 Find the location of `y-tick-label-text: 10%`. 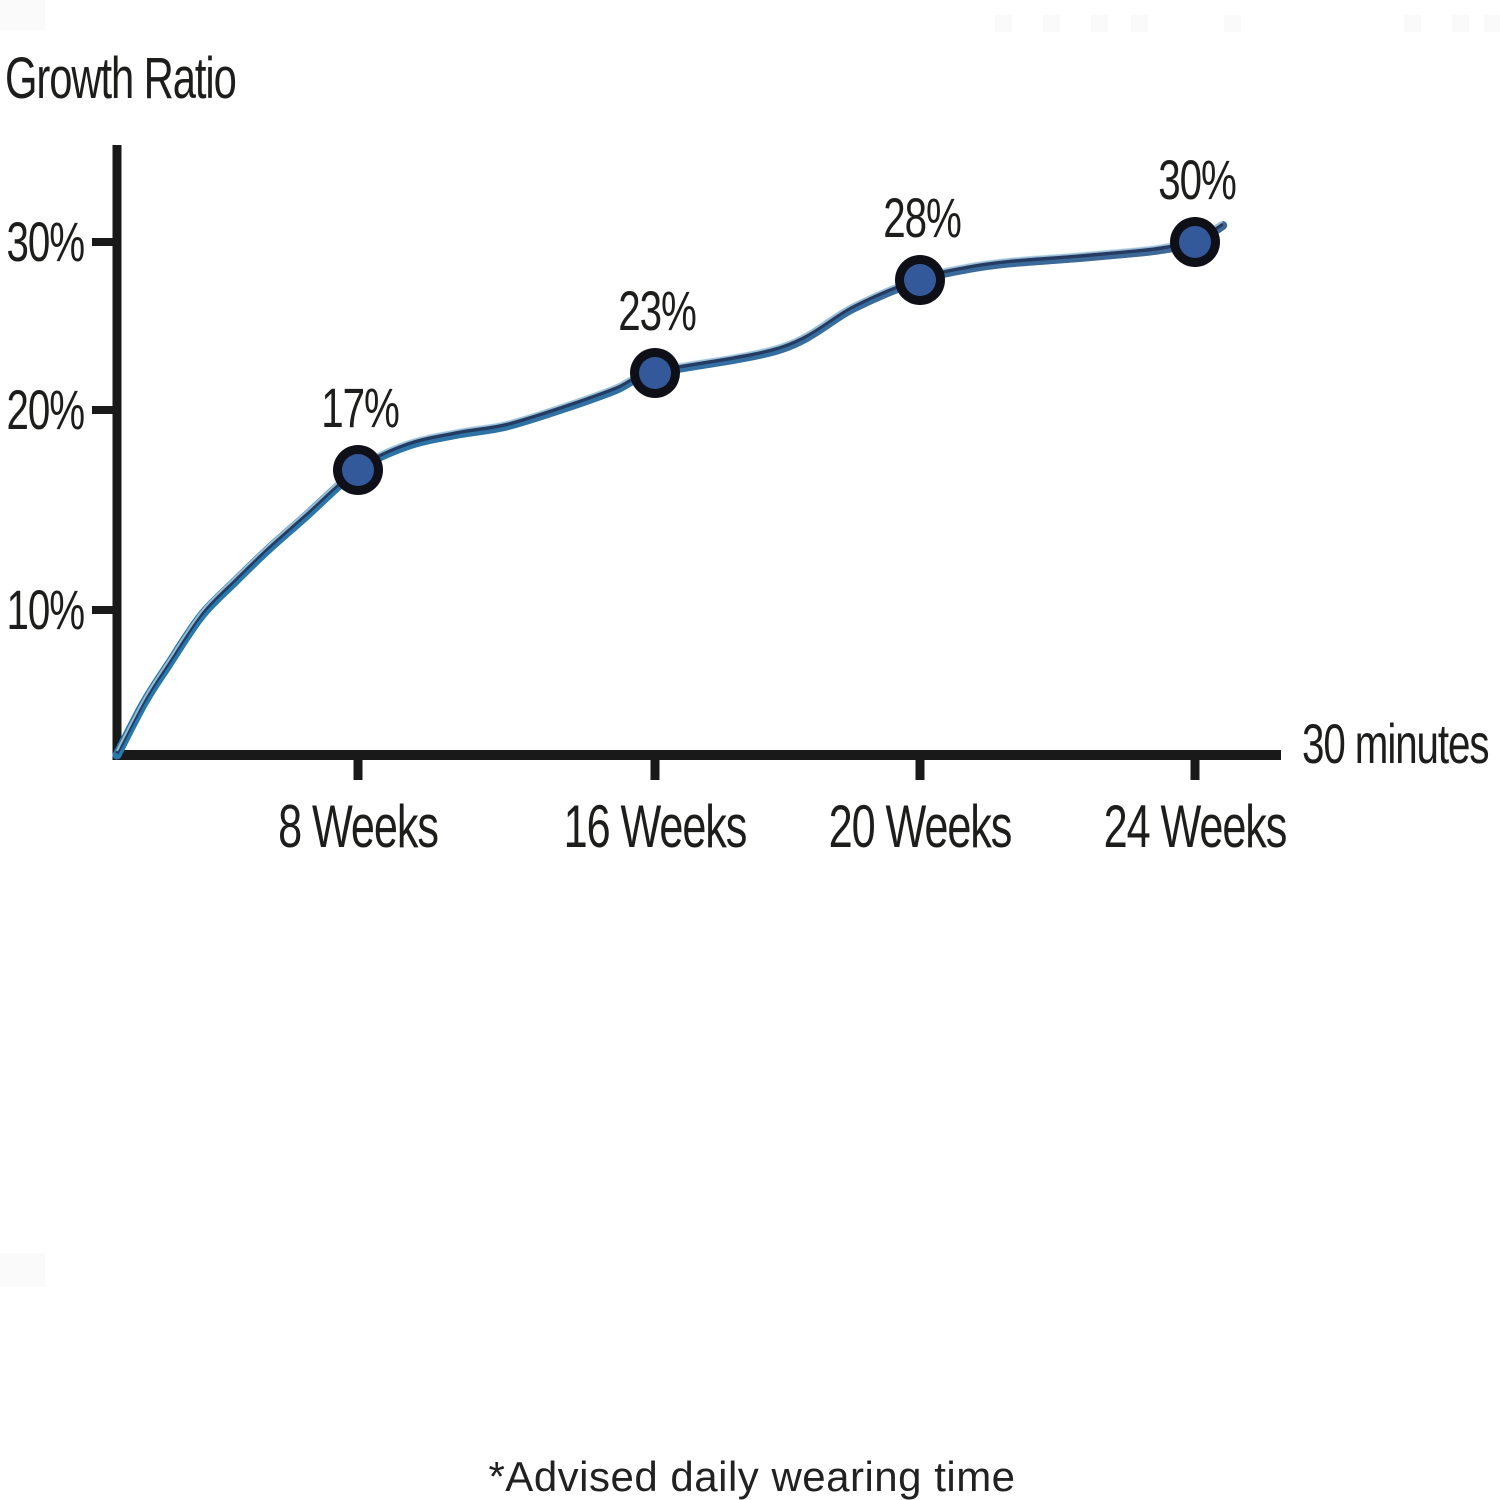

y-tick-label-text: 10% is located at coordinates (46, 609).